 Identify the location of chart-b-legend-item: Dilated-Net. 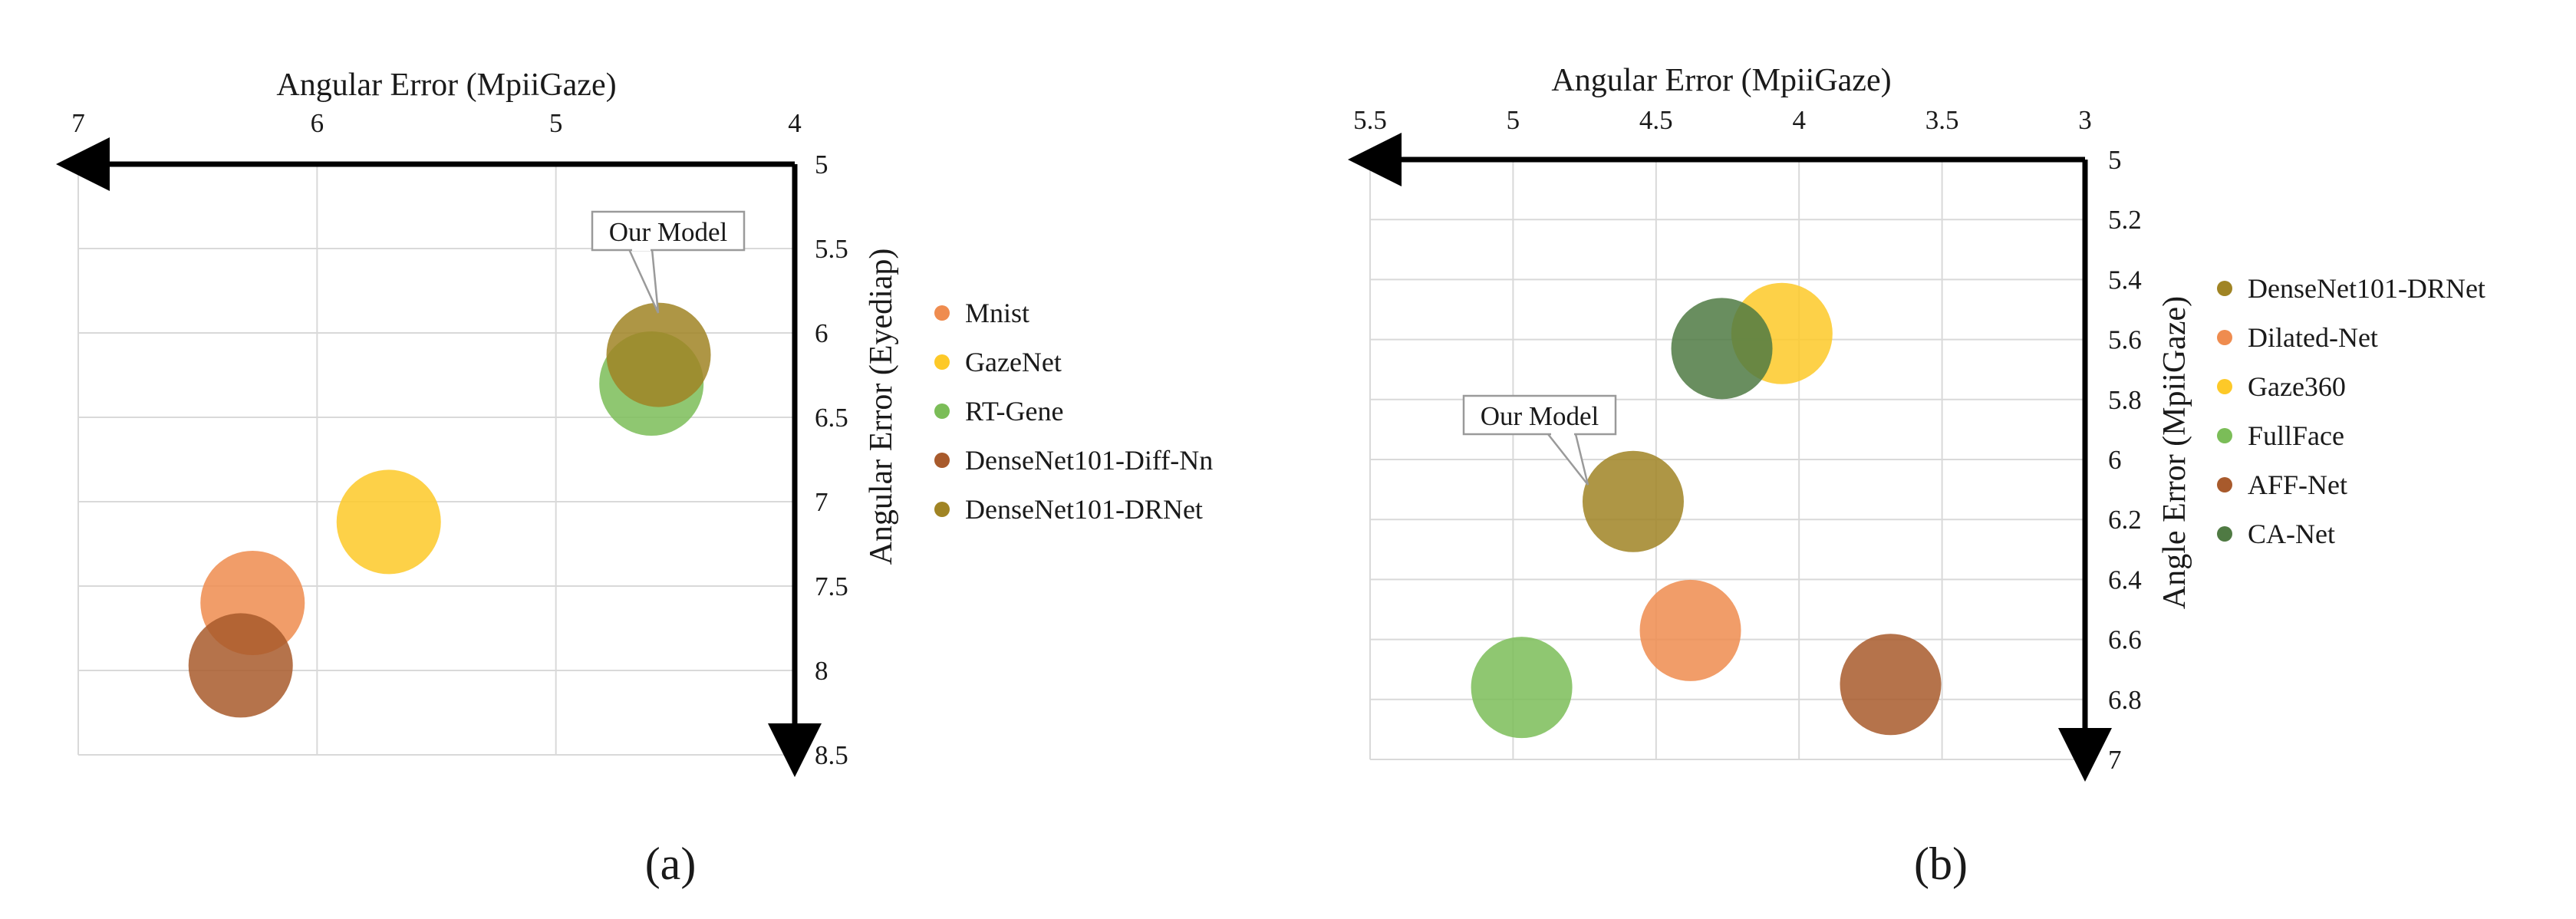
(2297, 338).